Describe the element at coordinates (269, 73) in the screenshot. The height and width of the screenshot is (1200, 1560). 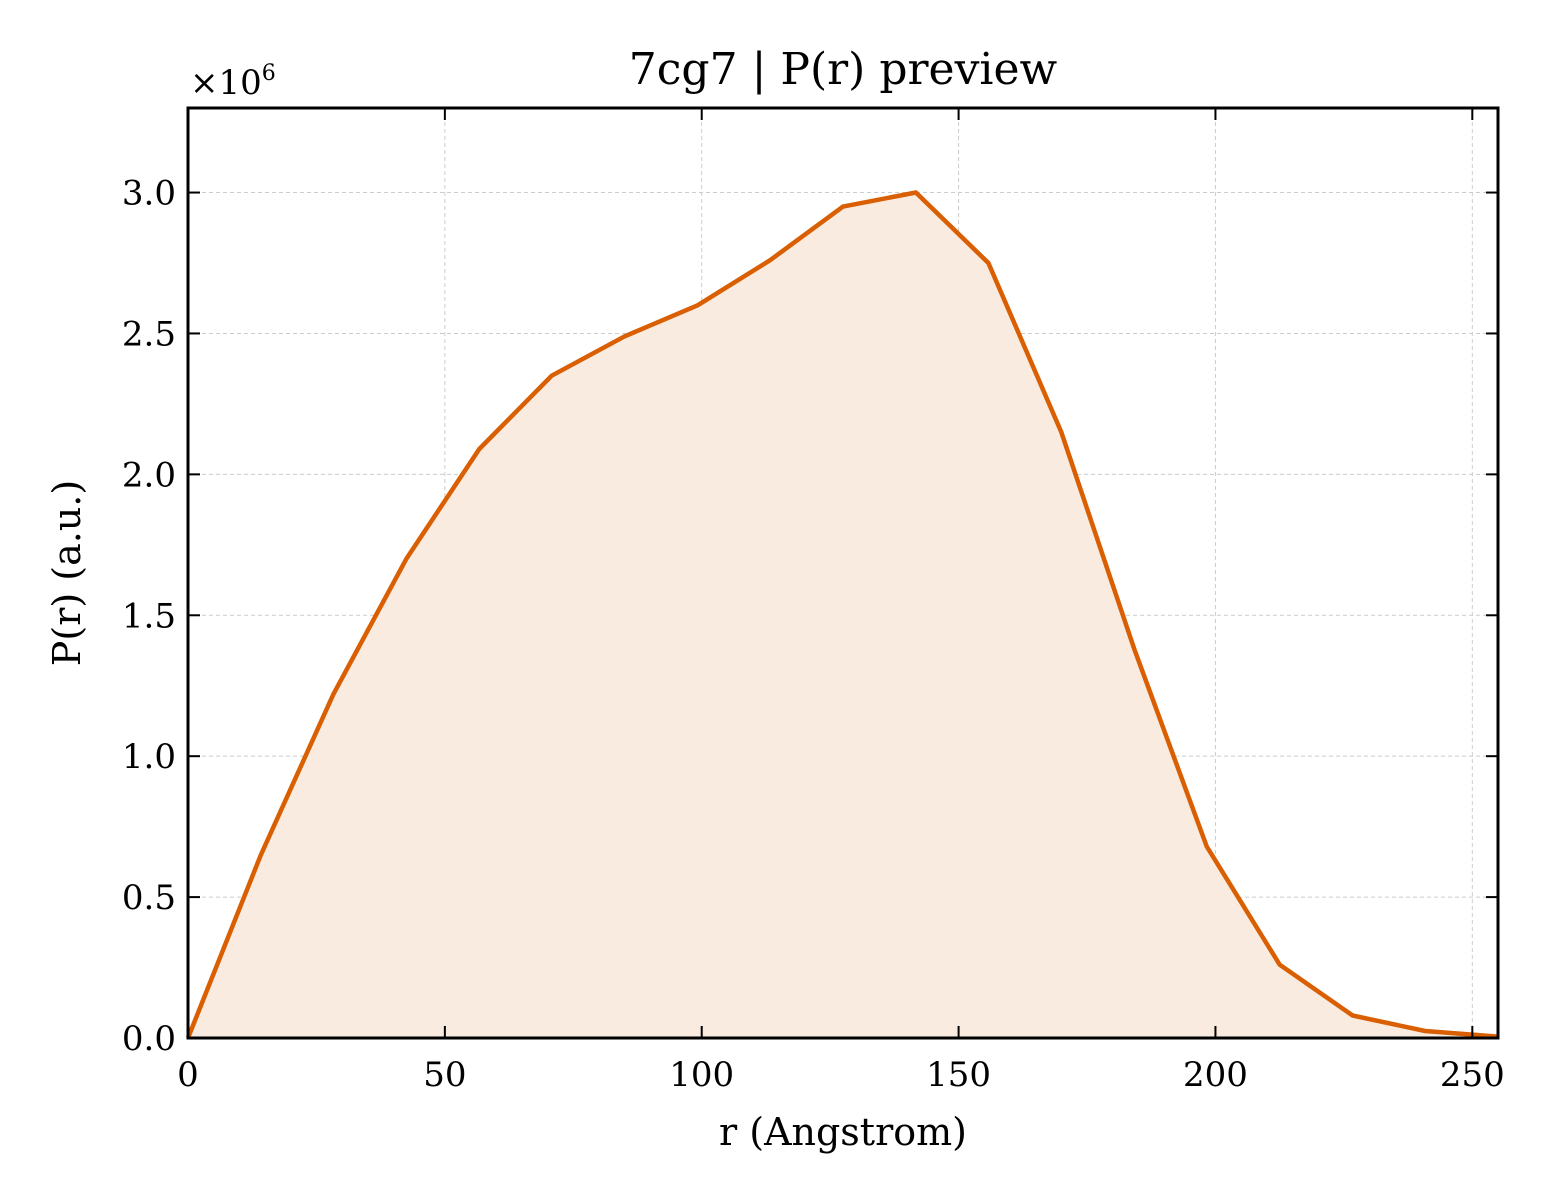
I see `y-multiplier-exponent: 6` at that location.